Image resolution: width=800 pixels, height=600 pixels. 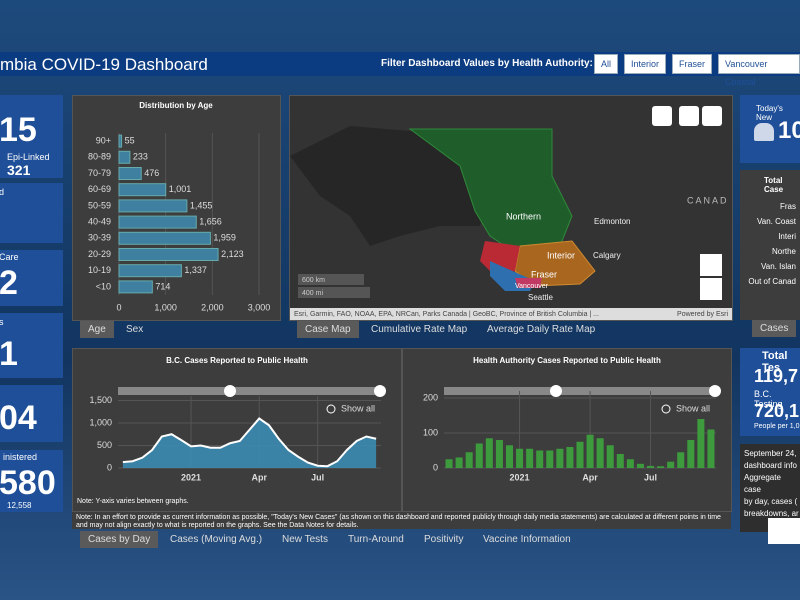 What do you see at coordinates (18, 418) in the screenshot?
I see `kpi-value: 04` at bounding box center [18, 418].